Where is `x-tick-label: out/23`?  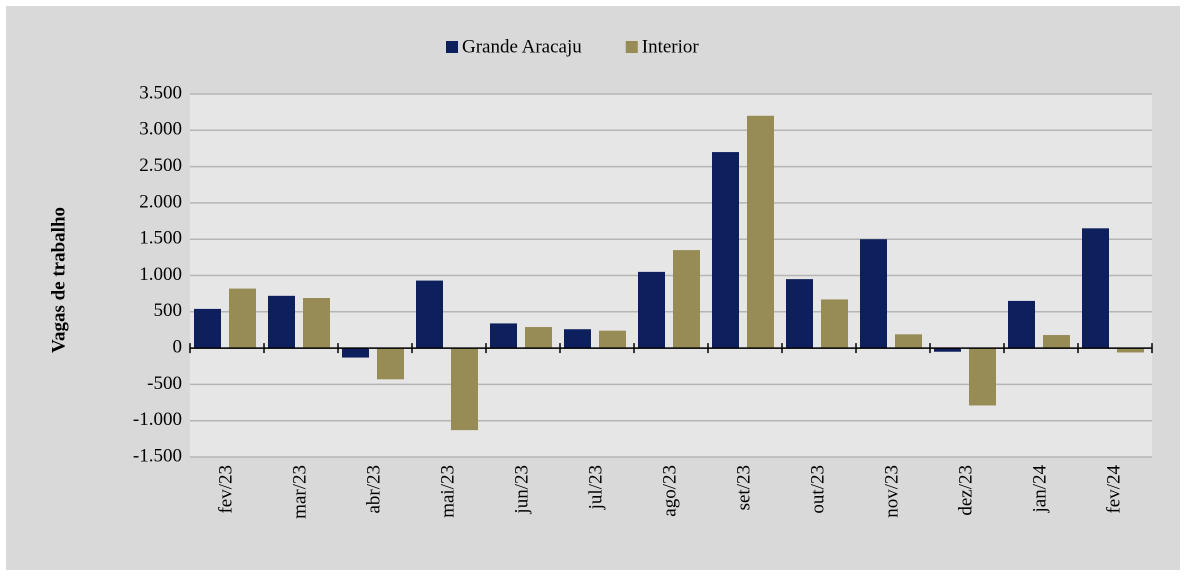
x-tick-label: out/23 is located at coordinates (817, 489).